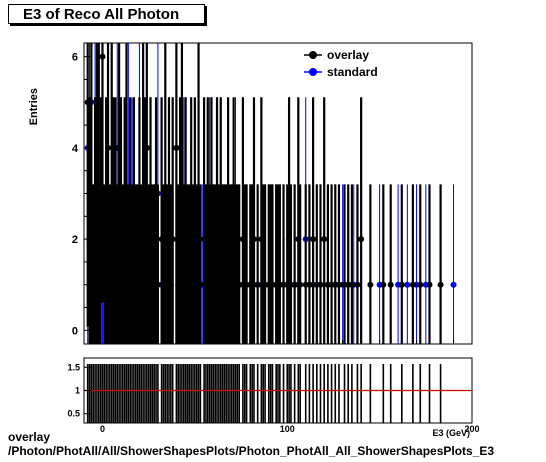 The image size is (546, 462). What do you see at coordinates (75, 240) in the screenshot?
I see `y-tick-label: 2` at bounding box center [75, 240].